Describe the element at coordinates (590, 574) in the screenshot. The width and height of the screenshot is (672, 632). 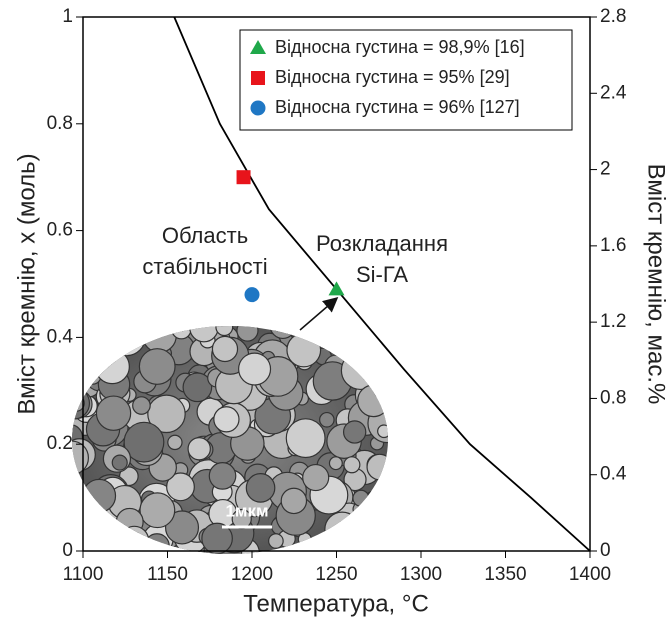
I see `x-tick-label: 1400` at that location.